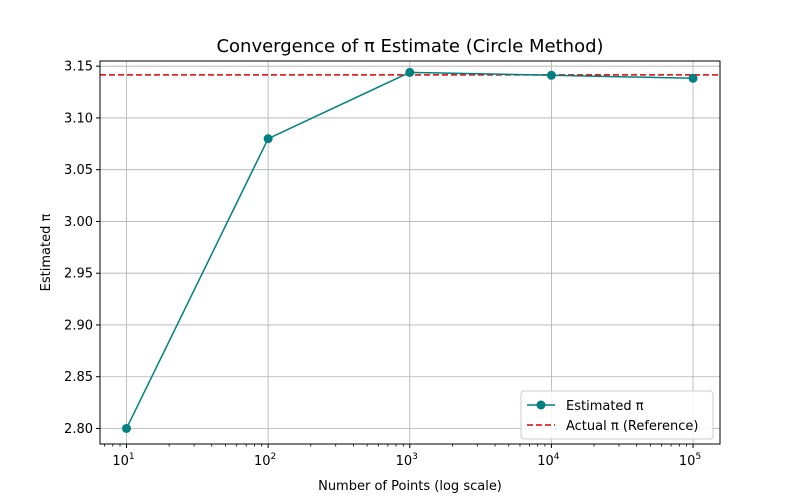 This screenshot has height=500, width=800. I want to click on x-axis: 10¹ 10² 10³ 10⁴ 10⁵, so click(402, 456).